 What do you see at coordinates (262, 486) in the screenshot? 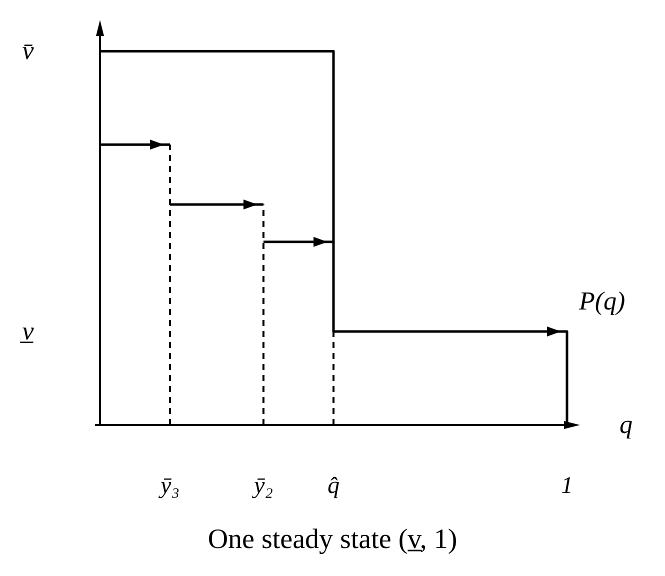
I see `x-tick-label: ȳ₂` at bounding box center [262, 486].